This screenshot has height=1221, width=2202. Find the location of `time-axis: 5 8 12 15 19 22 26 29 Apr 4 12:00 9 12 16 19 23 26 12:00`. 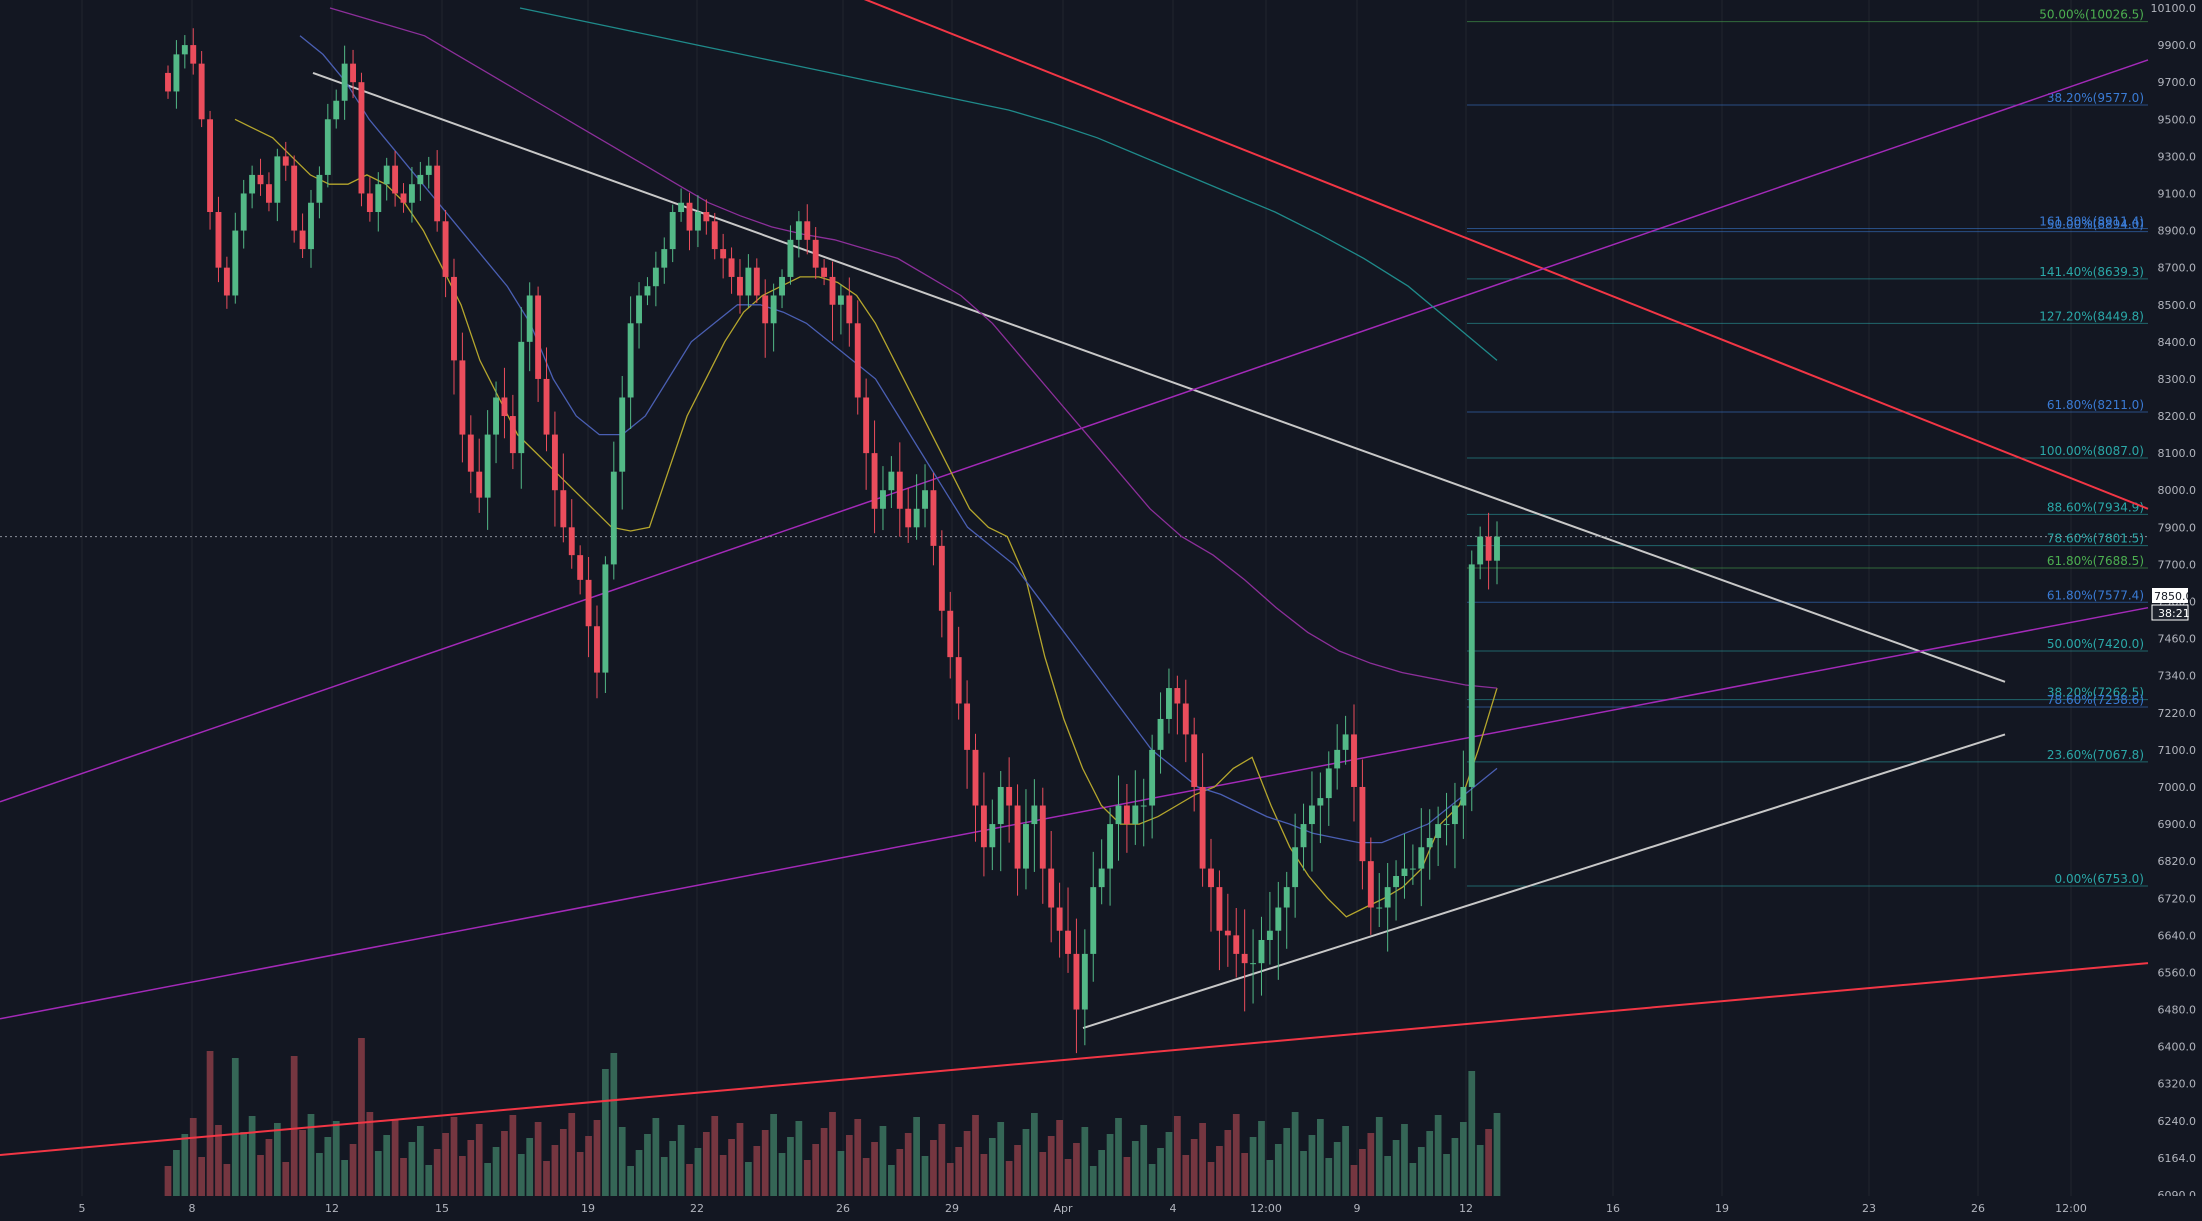

time-axis: 5 8 12 15 19 22 26 29 Apr 4 12:00 9 12 16 19 23 26 12:00 is located at coordinates (1101, 1206).